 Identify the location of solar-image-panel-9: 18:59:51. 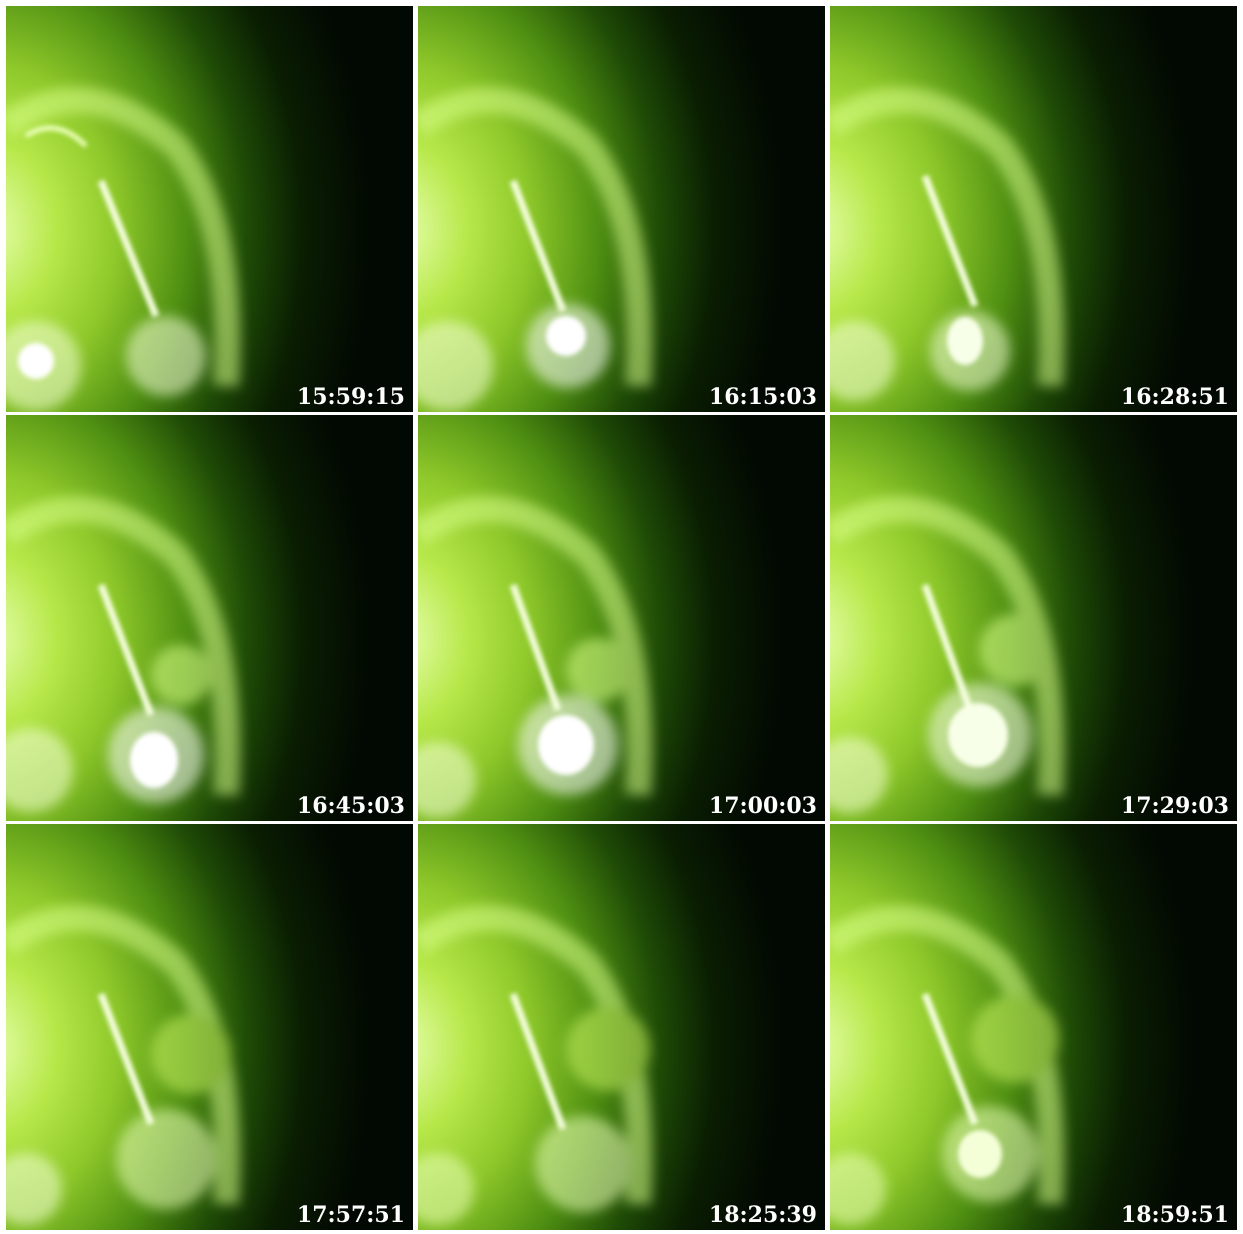
(1033, 1027).